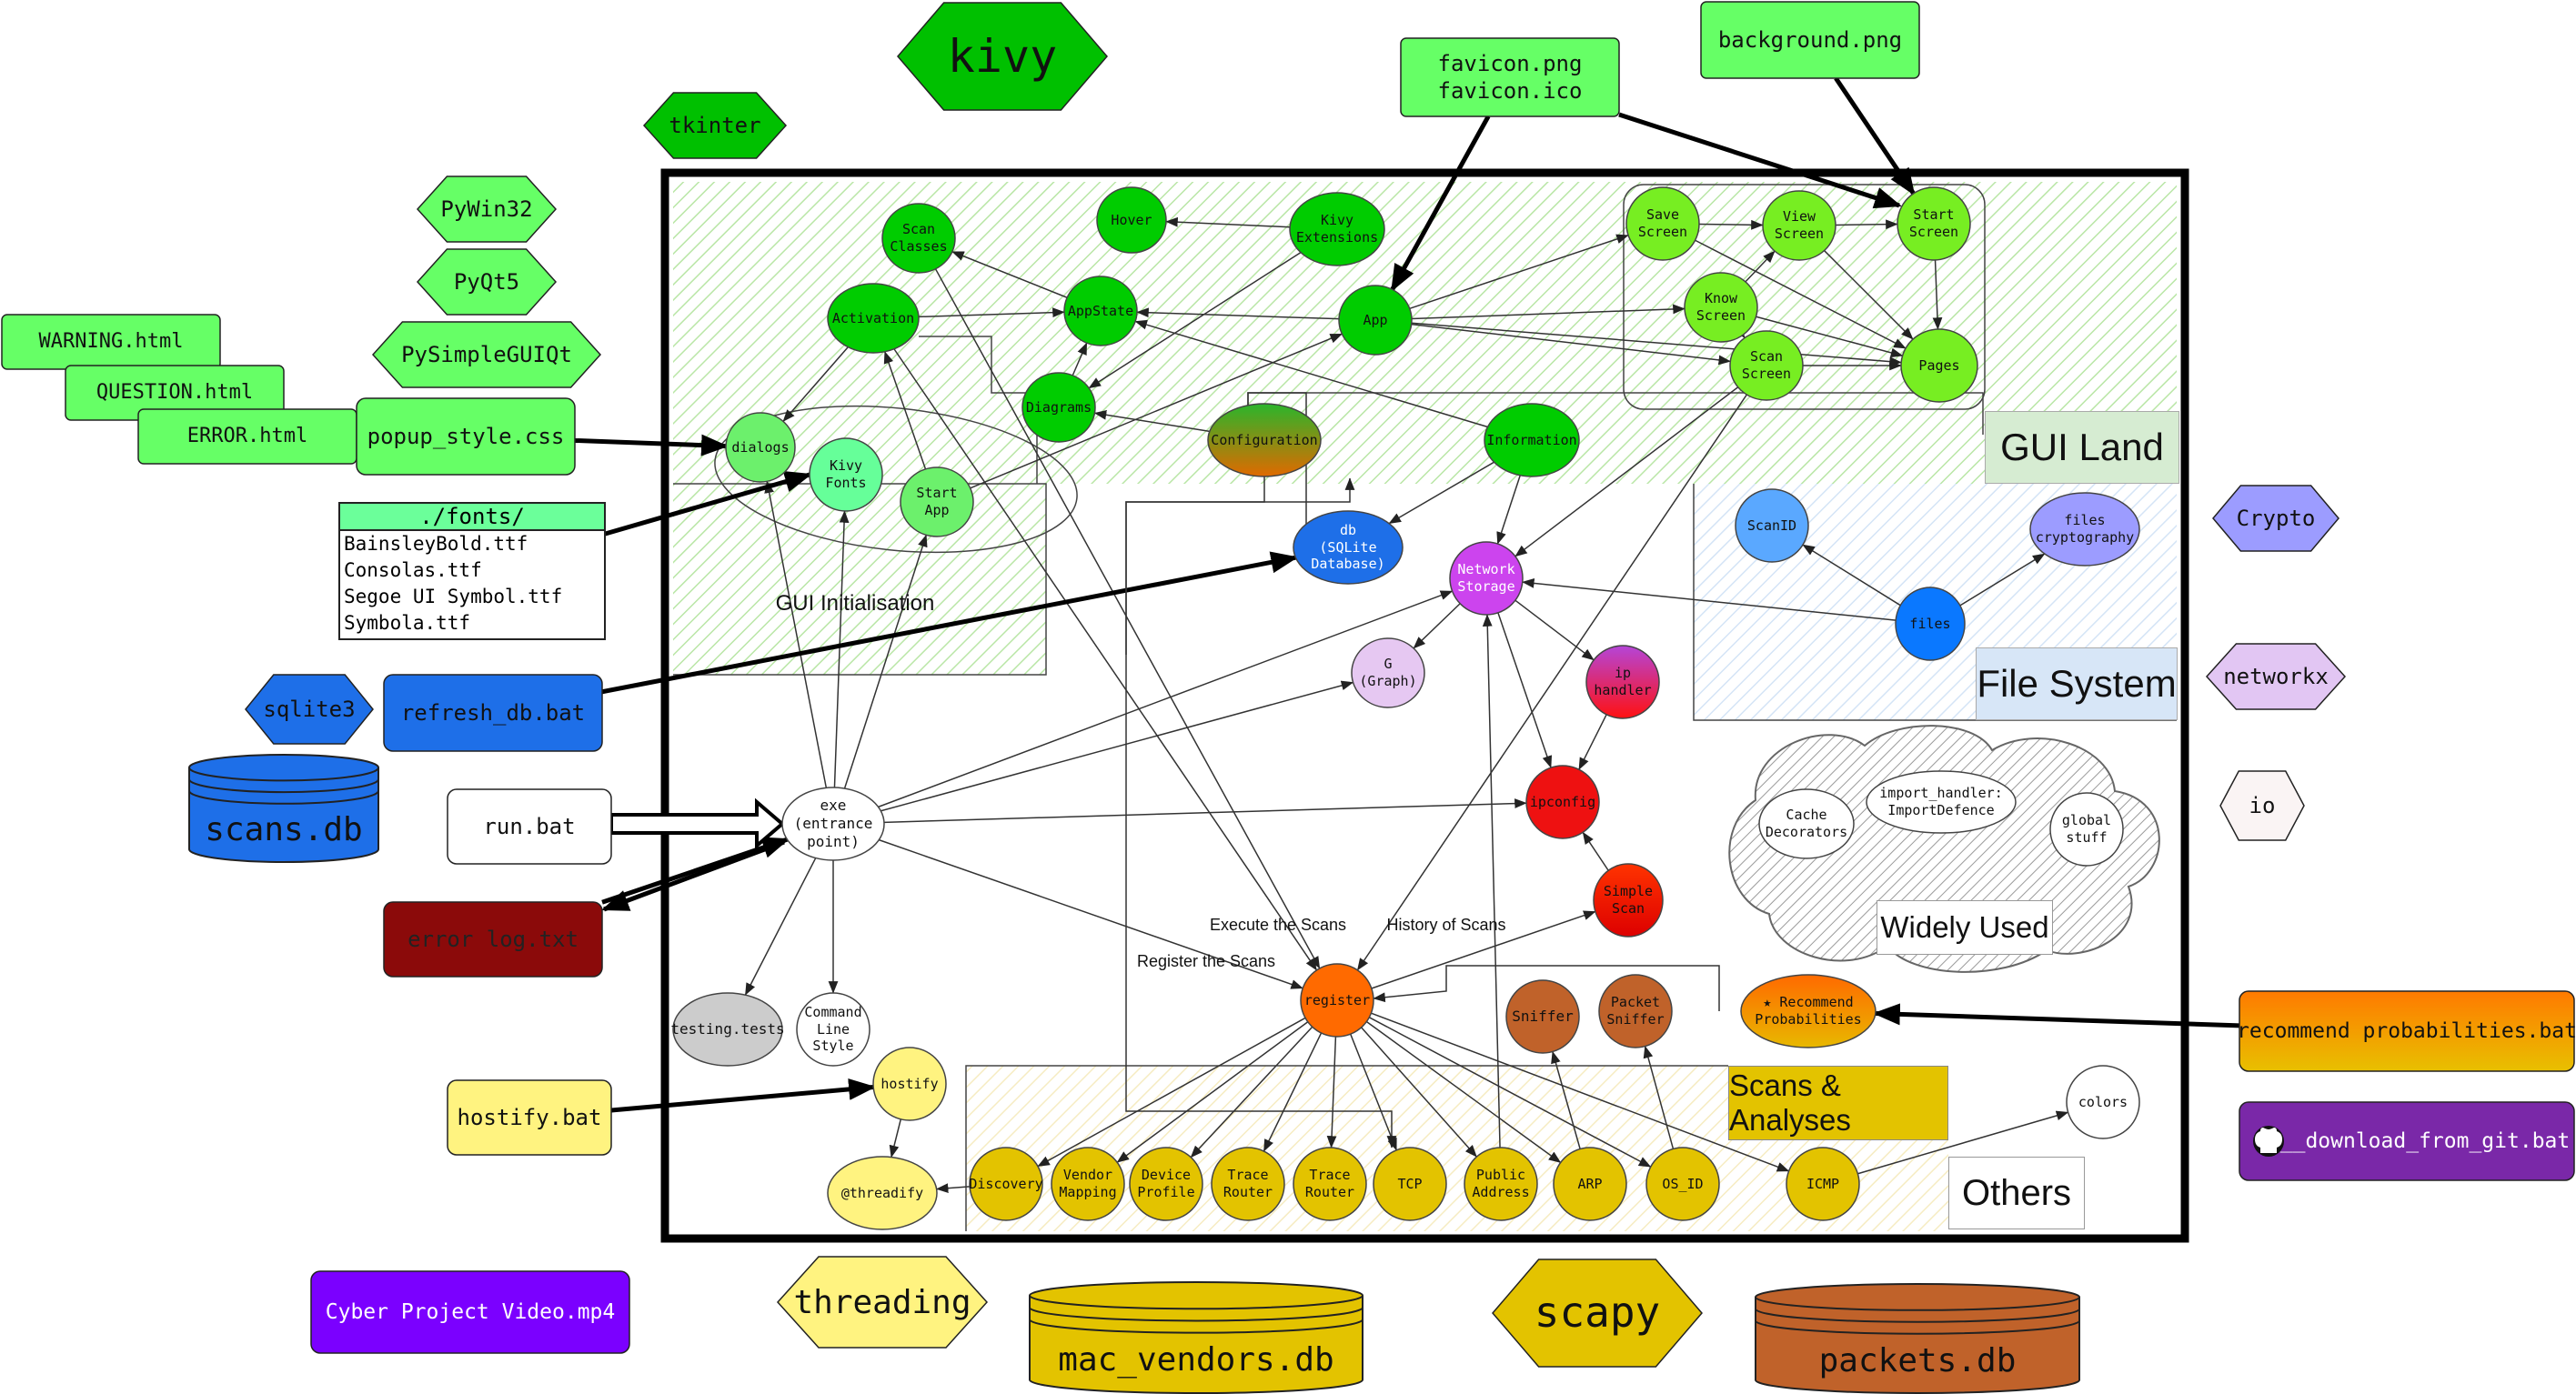 The height and width of the screenshot is (1394, 2576). What do you see at coordinates (652, 445) in the screenshot?
I see `edge-file-popup-to-dialogs` at bounding box center [652, 445].